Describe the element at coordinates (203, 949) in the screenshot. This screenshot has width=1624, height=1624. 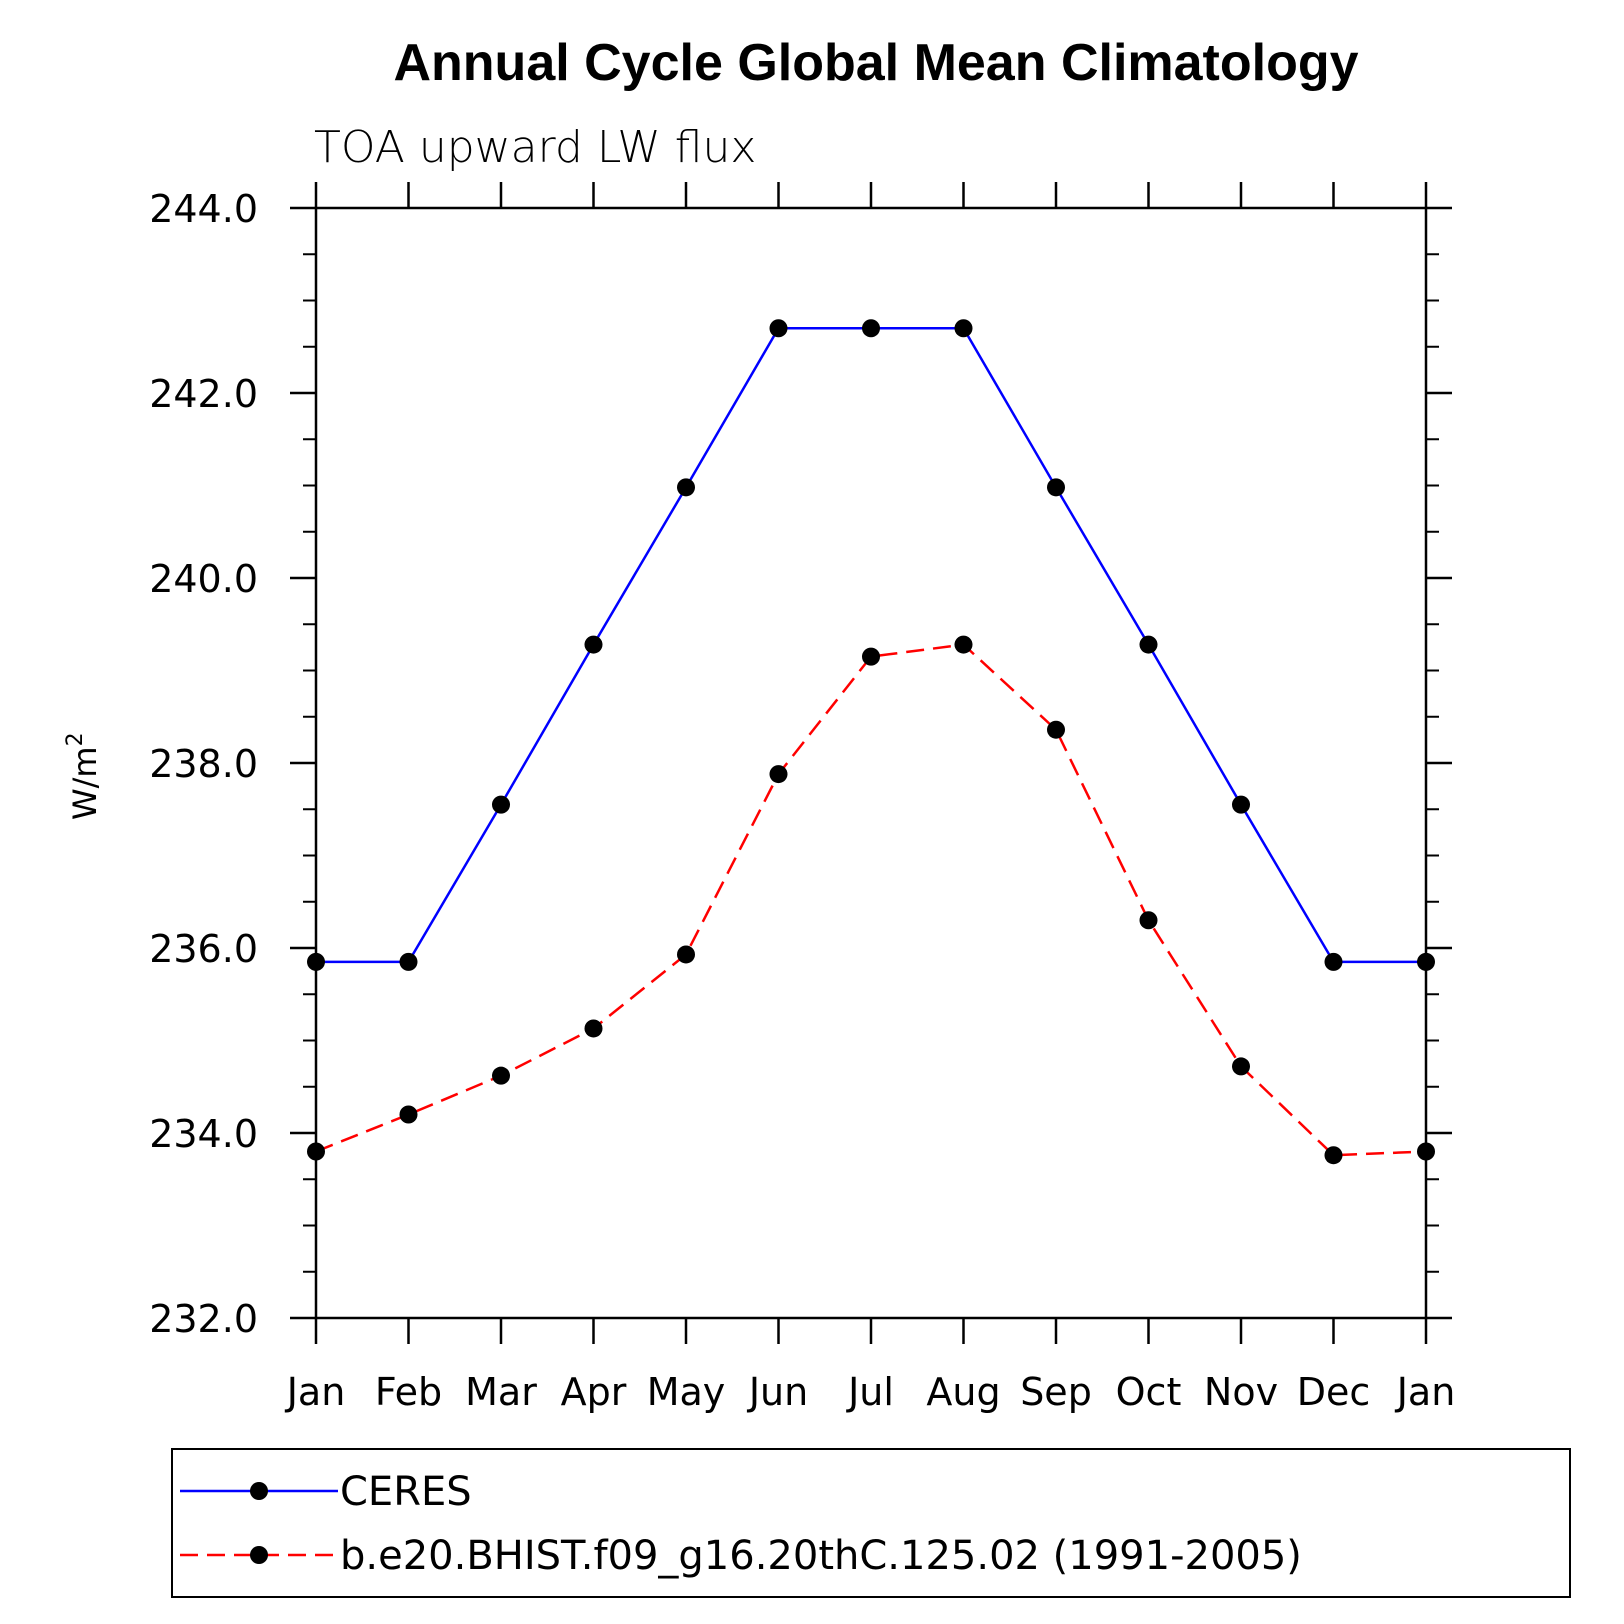
I see `y-tick-label: 236.0` at that location.